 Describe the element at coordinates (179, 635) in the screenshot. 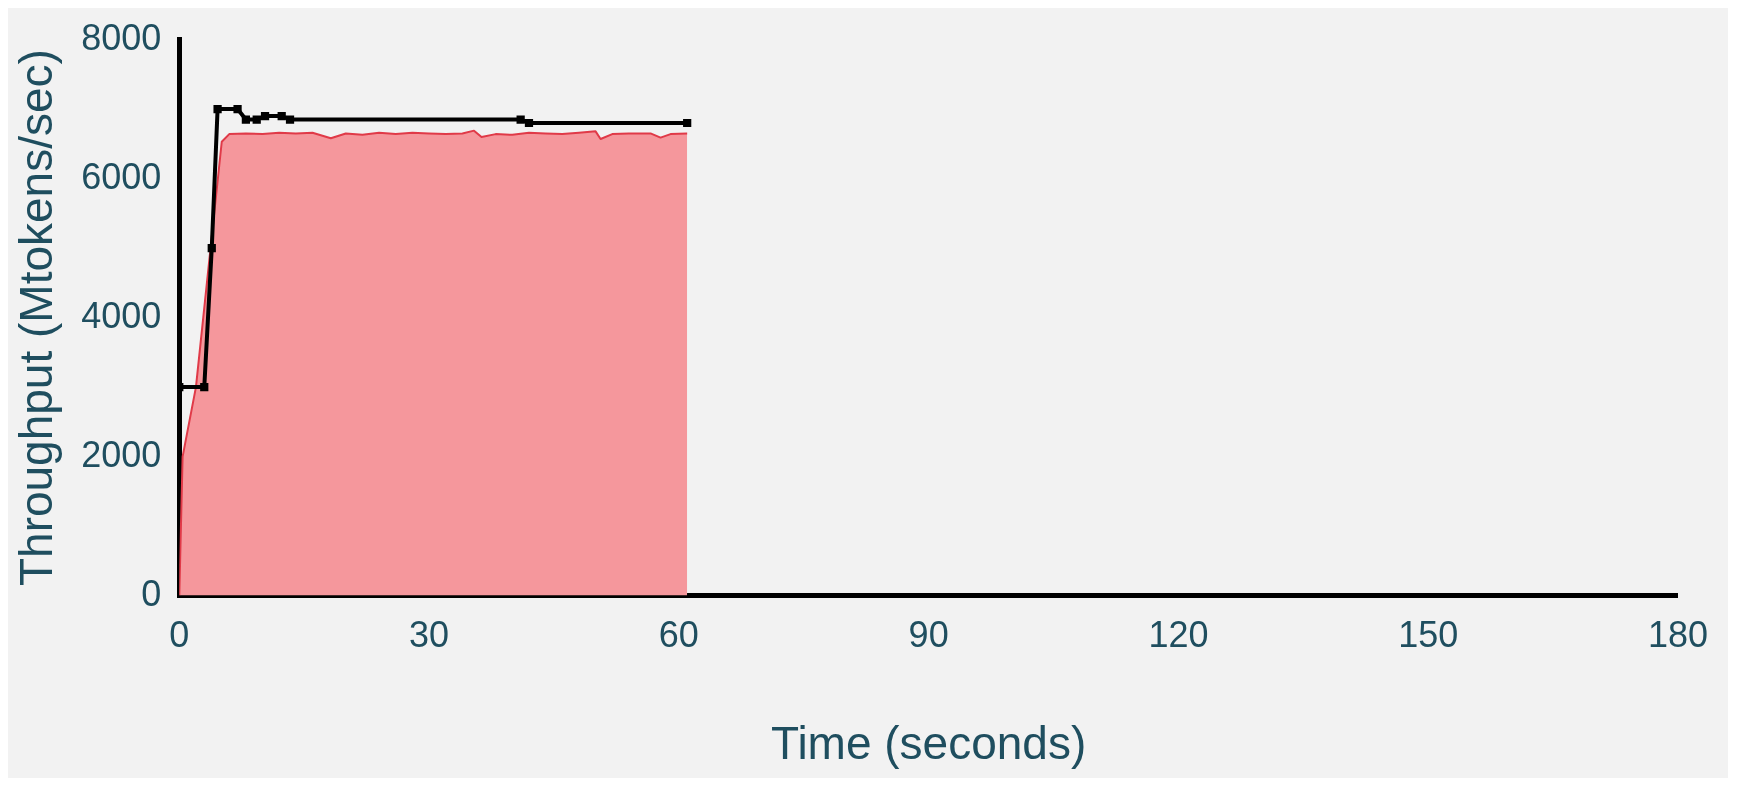

I see `x-tick-label: 0` at that location.